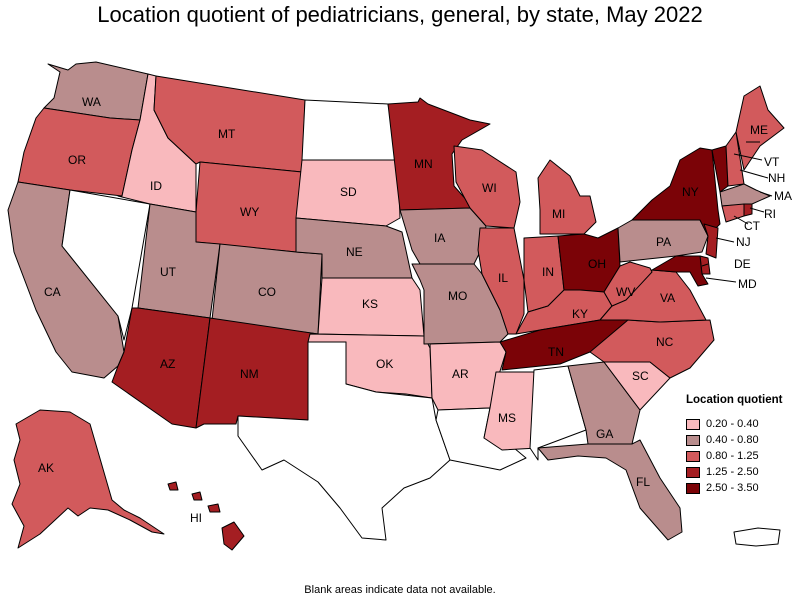 The image size is (800, 600). I want to click on label-hi: HI, so click(196, 518).